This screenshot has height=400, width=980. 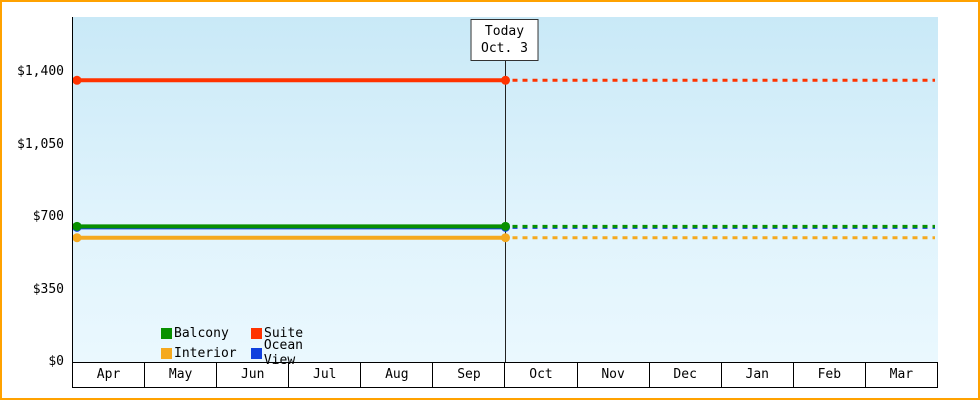 What do you see at coordinates (504, 40) in the screenshot?
I see `today-annotation: Today Oct. 3` at bounding box center [504, 40].